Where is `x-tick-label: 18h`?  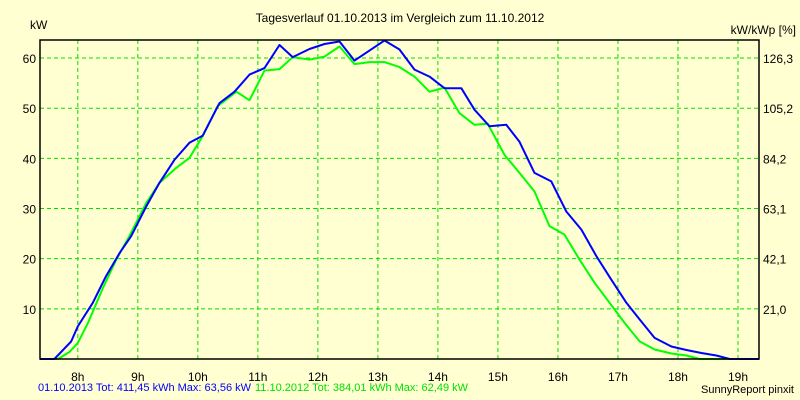 x-tick-label: 18h is located at coordinates (678, 377).